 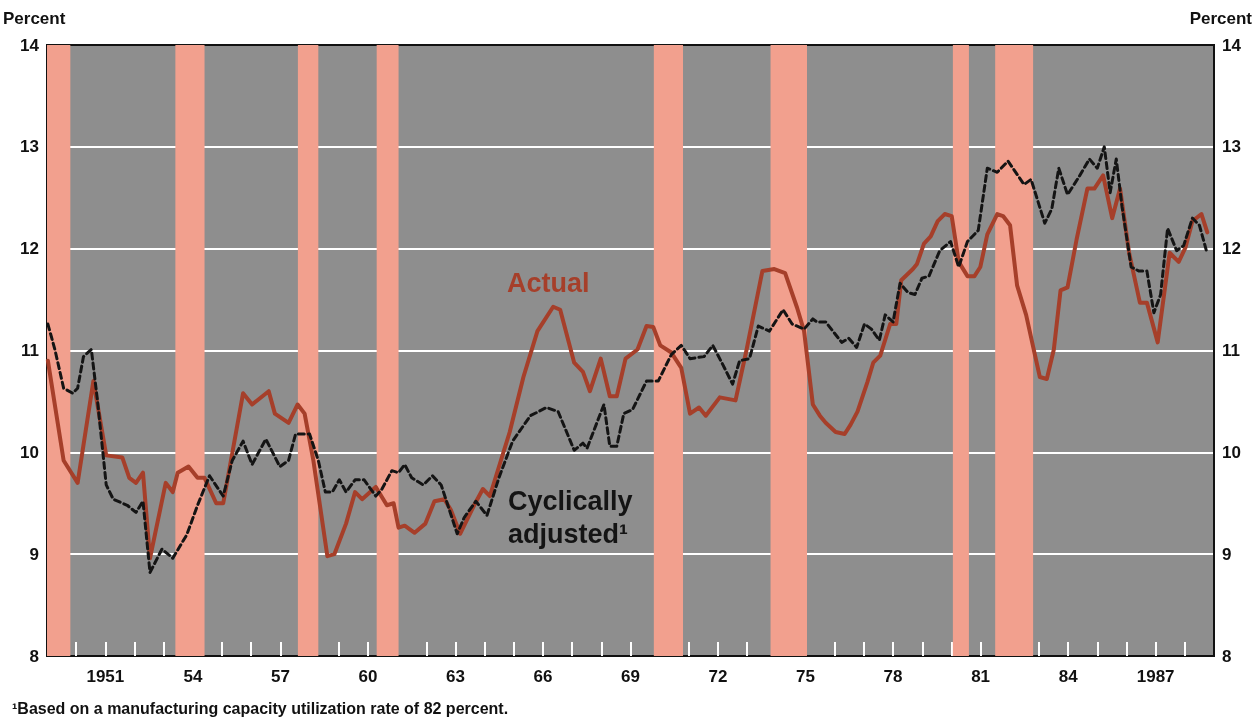 What do you see at coordinates (30, 350) in the screenshot?
I see `y-tick-label: 11` at bounding box center [30, 350].